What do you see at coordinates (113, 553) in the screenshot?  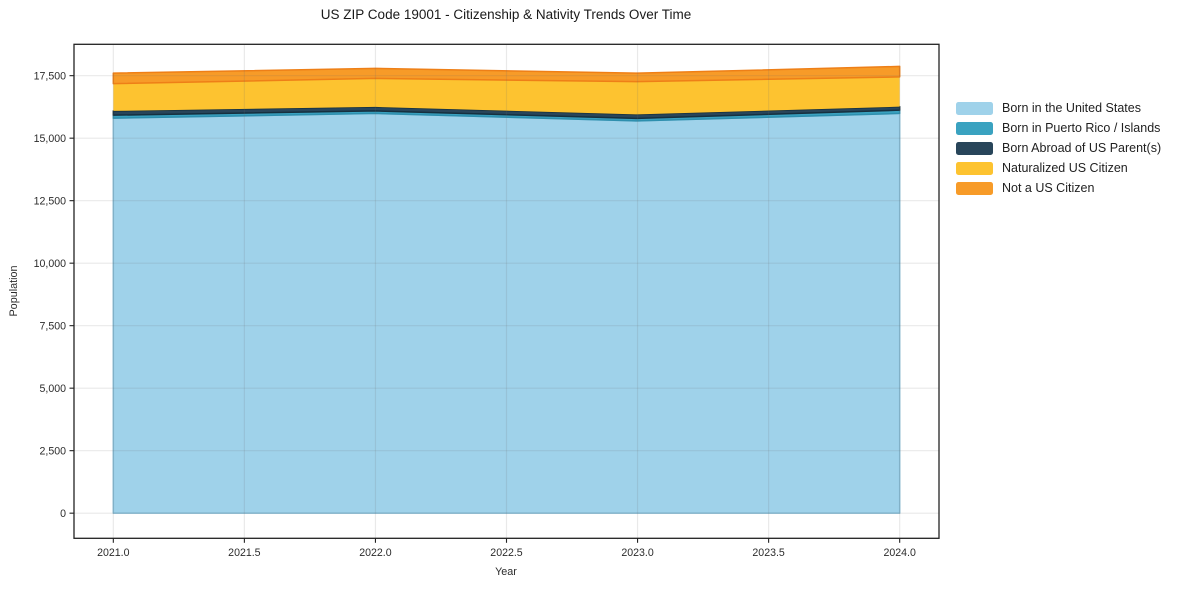 I see `x-tick-label: 2021.0` at bounding box center [113, 553].